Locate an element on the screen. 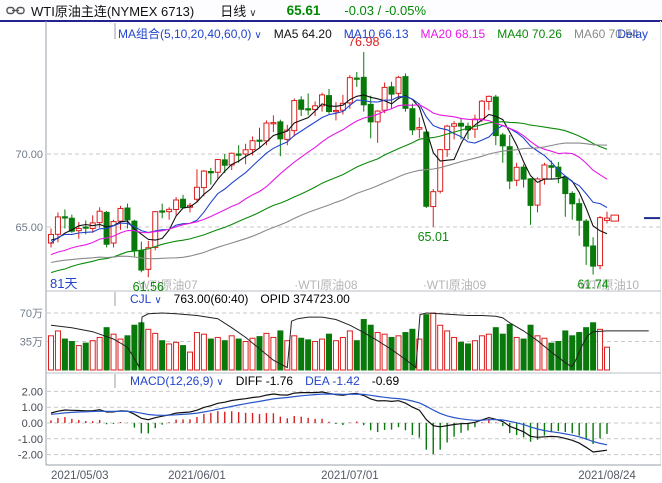 Image resolution: width=662 pixels, height=483 pixels. macd-indicator-selector: MACD(12,26,9) ∨ is located at coordinates (177, 381).